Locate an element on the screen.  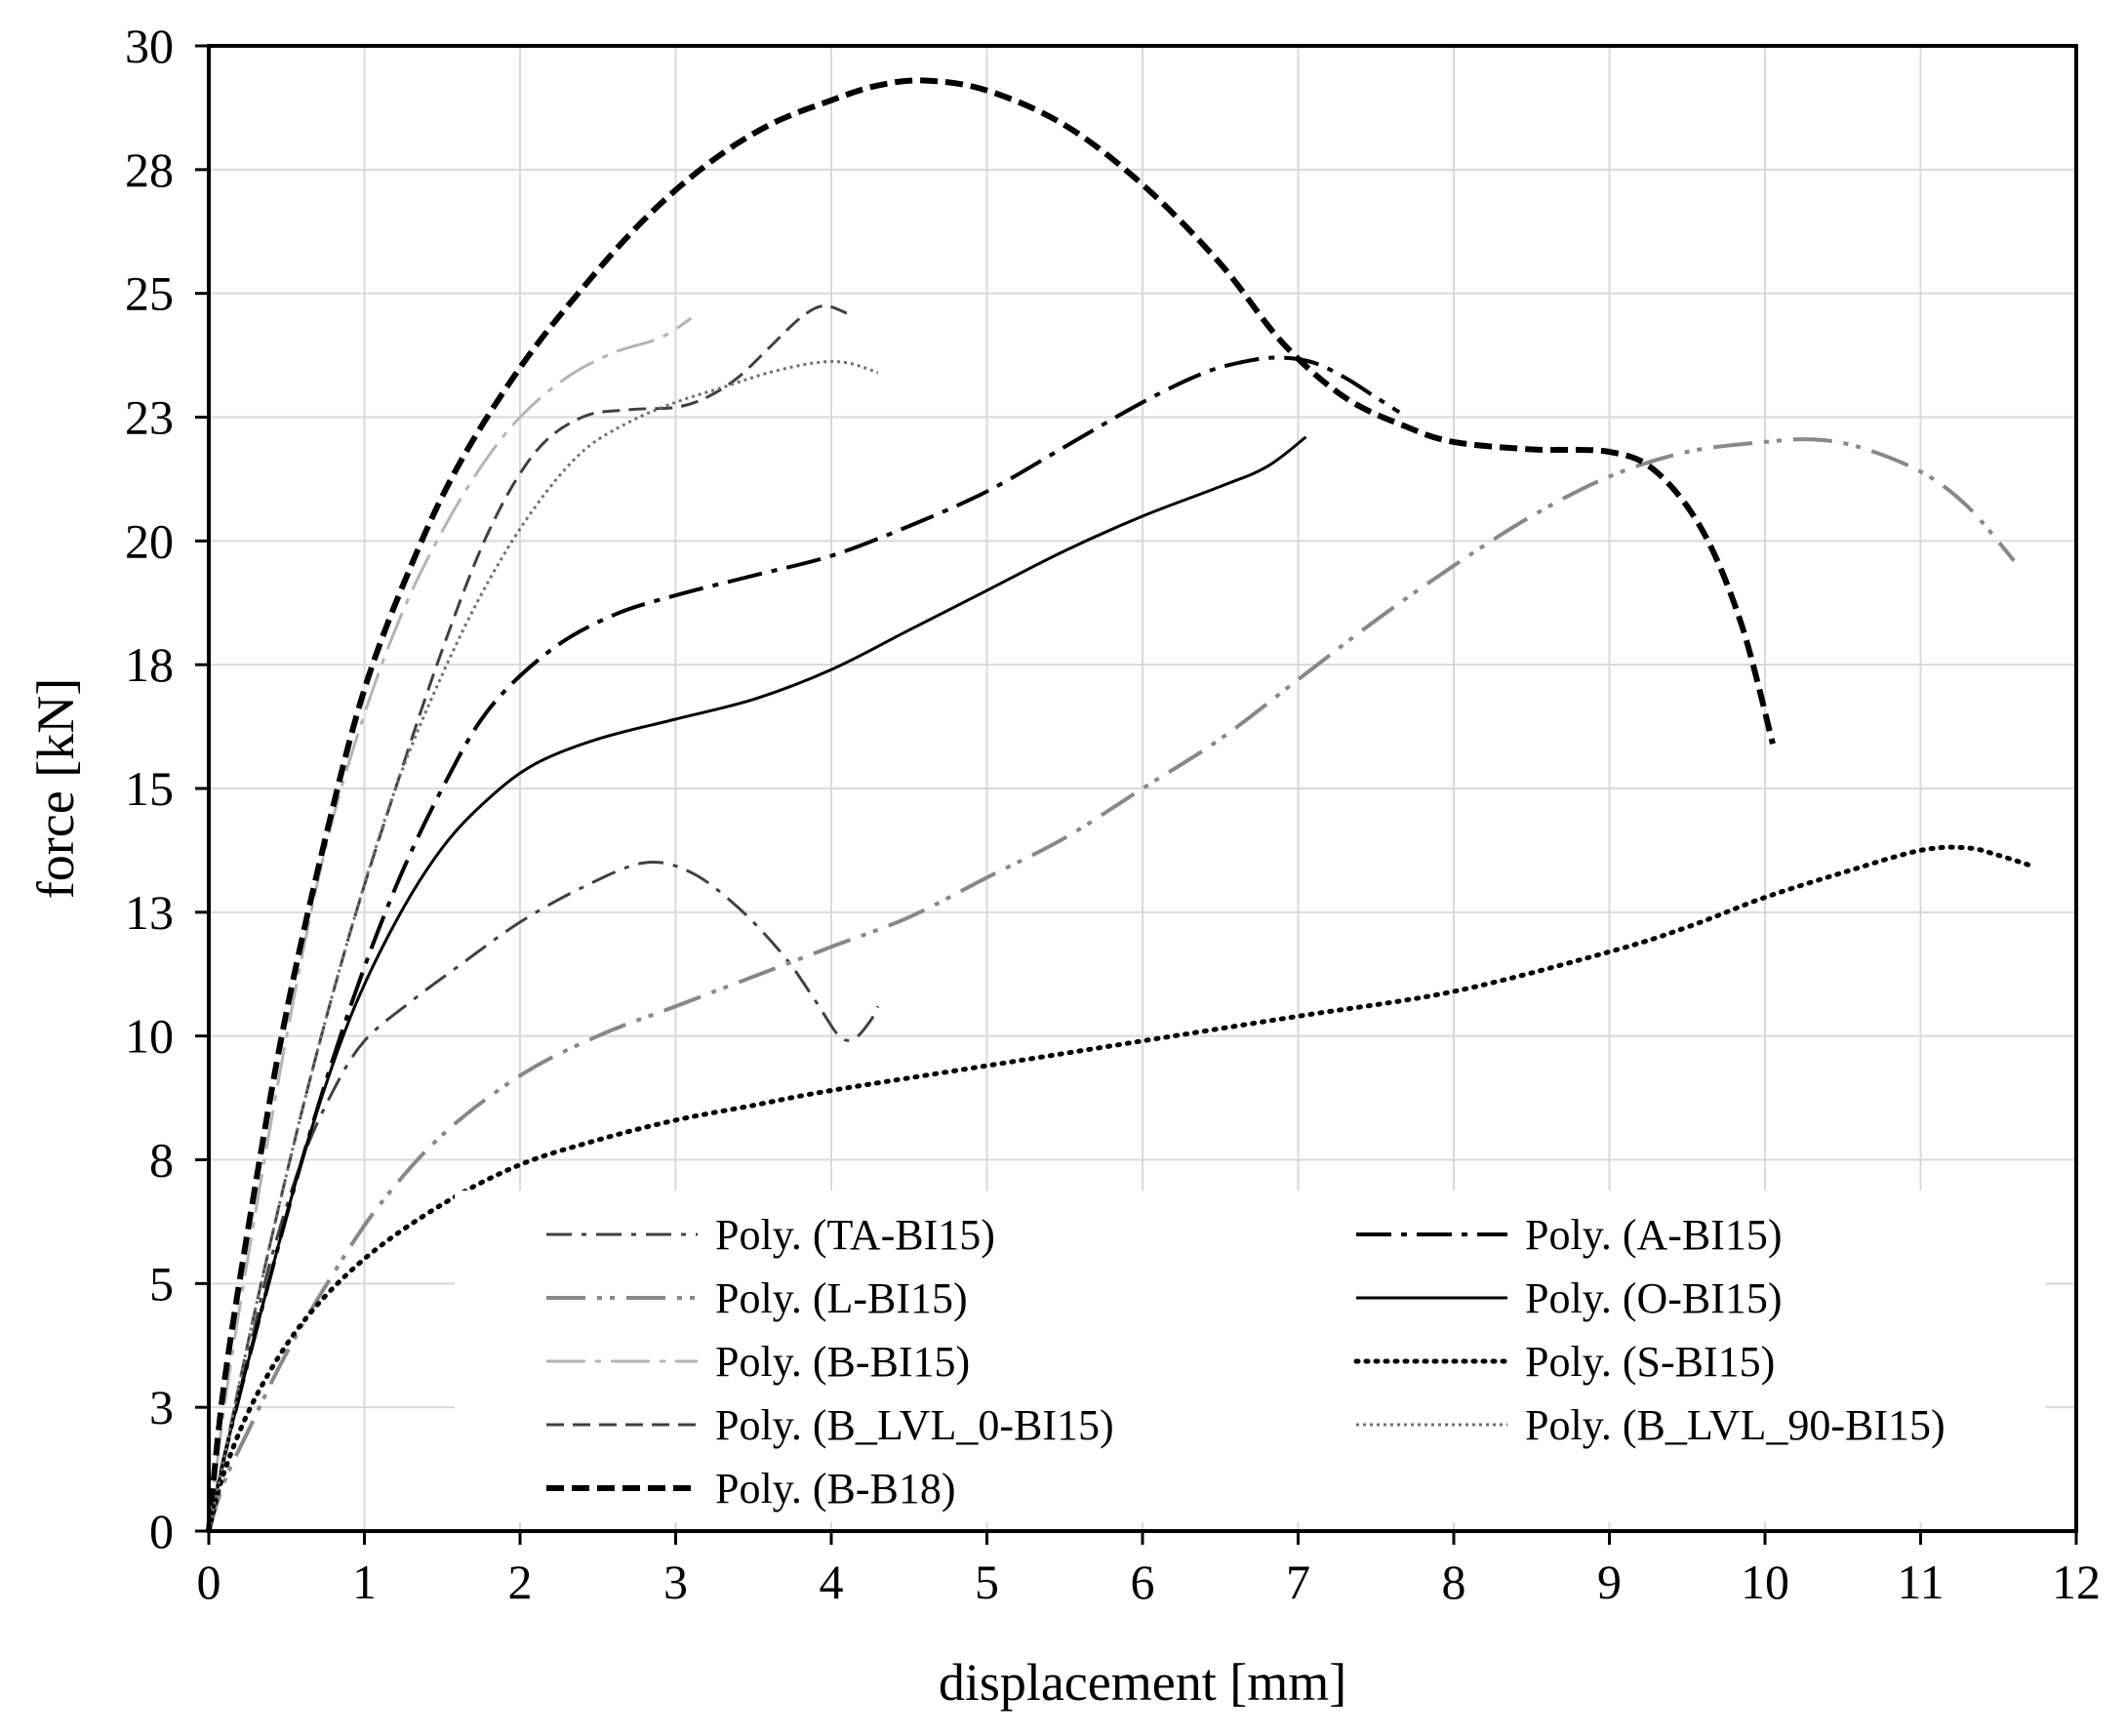
x-tick-label-11: 11 is located at coordinates (1920, 1581).